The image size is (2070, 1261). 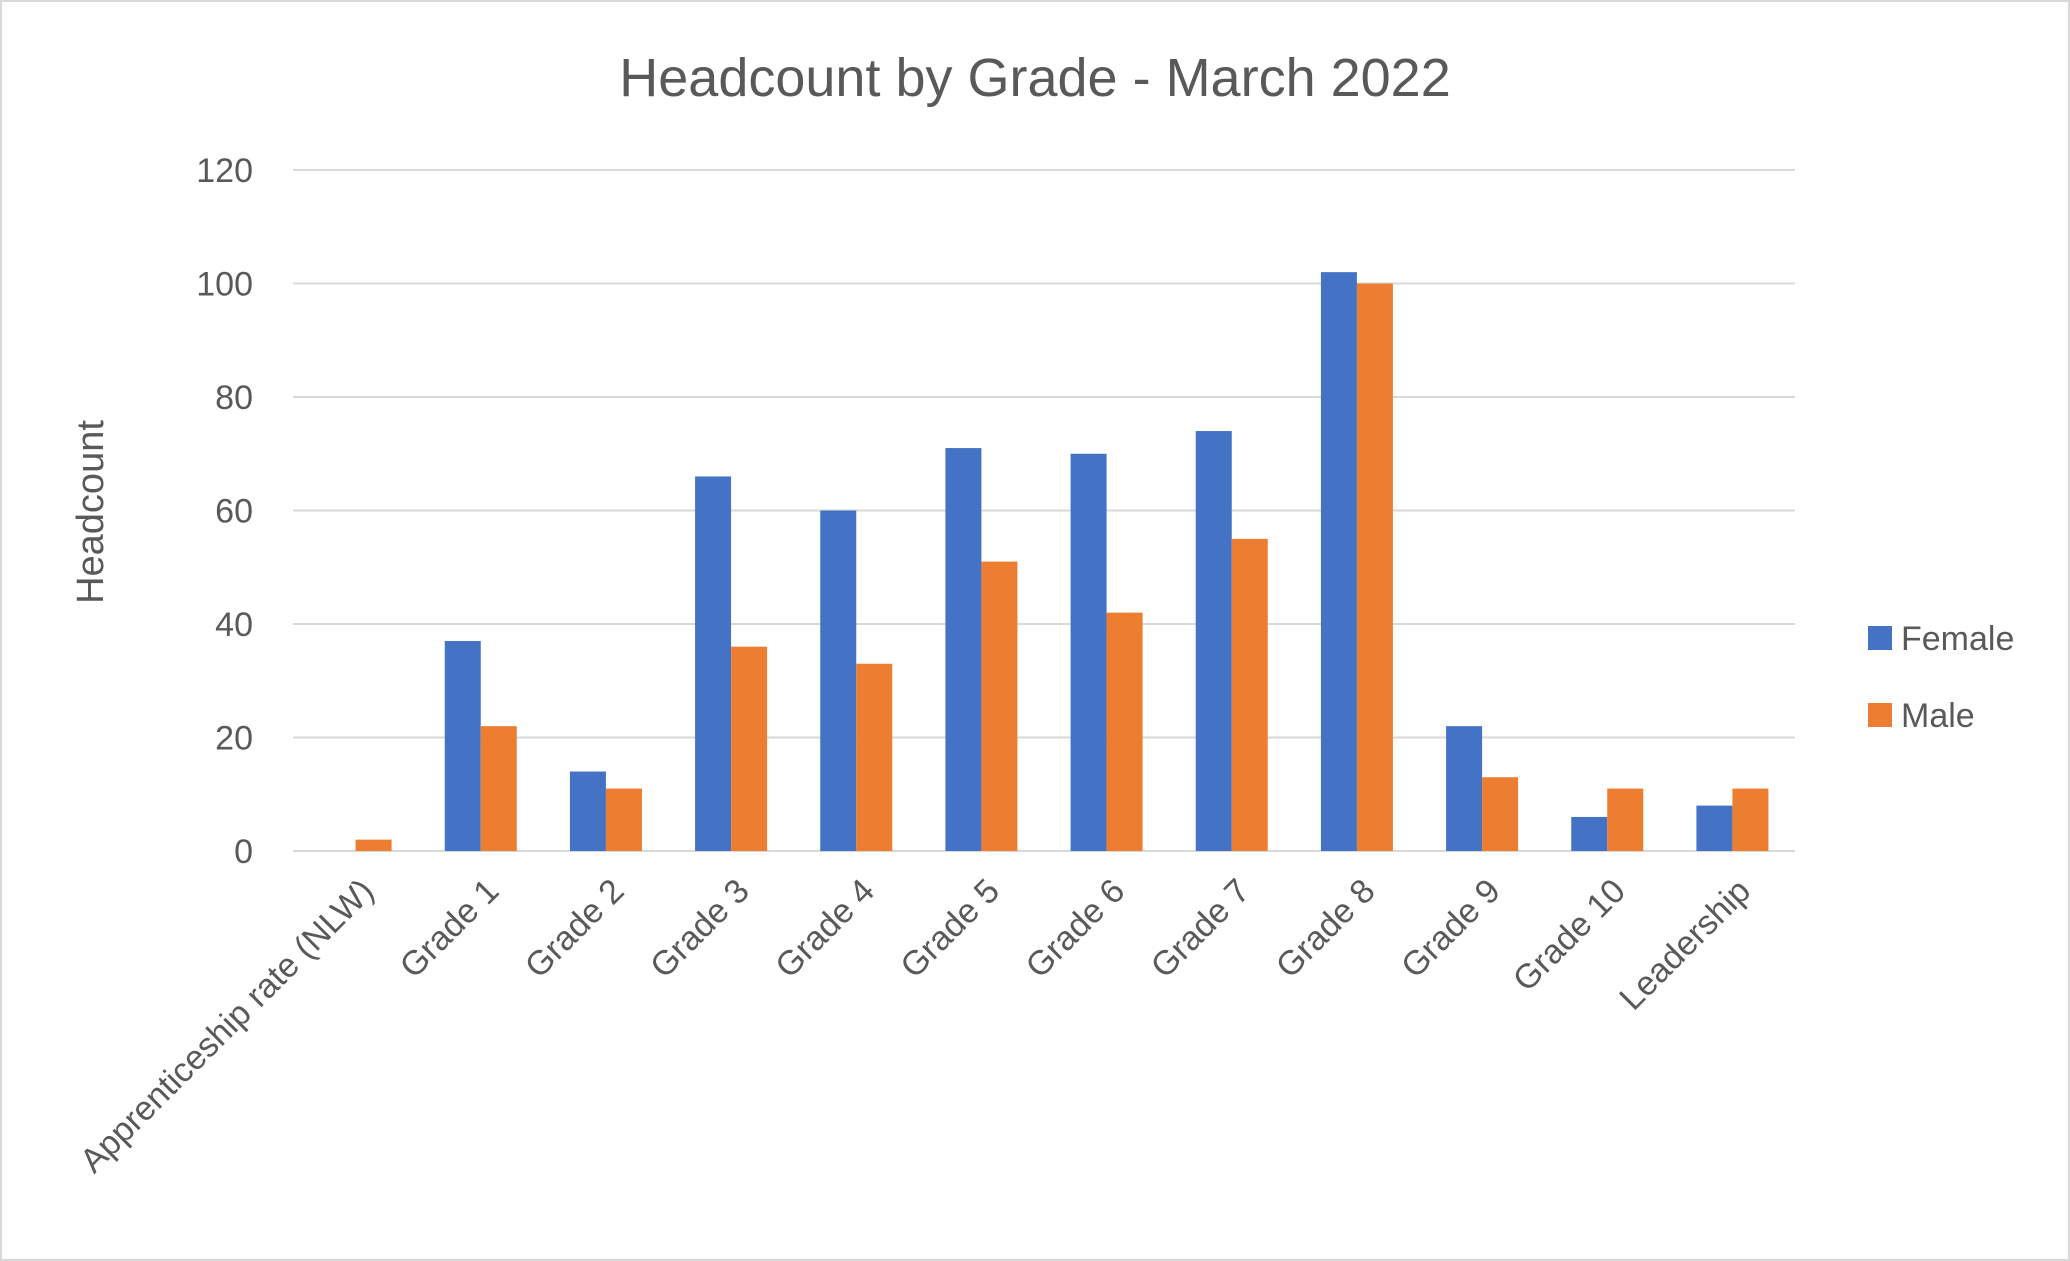 I want to click on y-tick-label: 100, so click(x=224, y=285).